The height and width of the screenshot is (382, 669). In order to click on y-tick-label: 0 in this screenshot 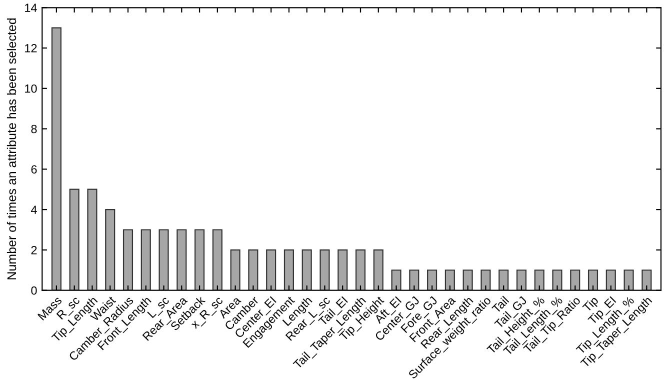, I will do `click(34, 290)`.